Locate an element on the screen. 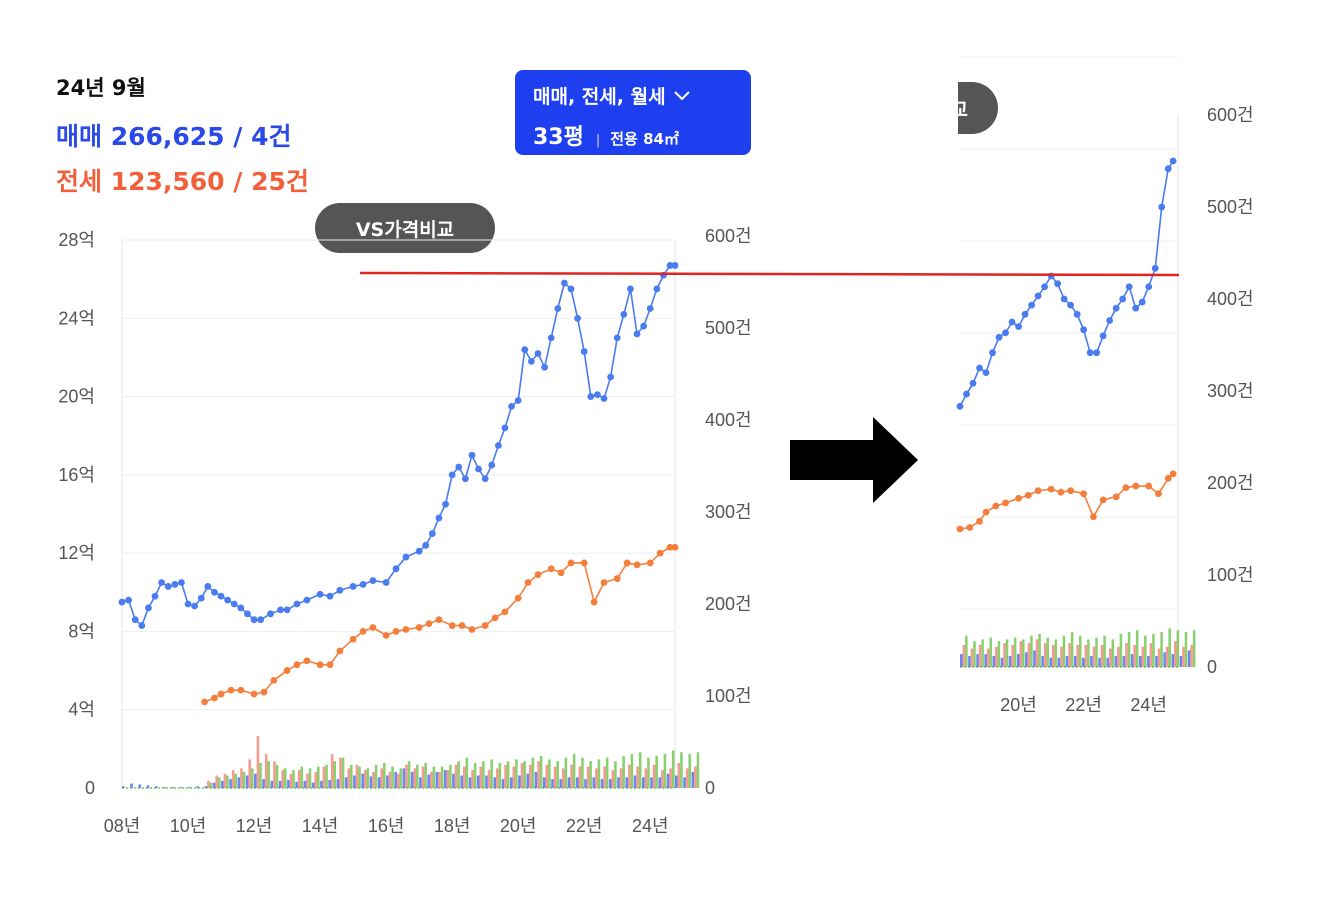 The height and width of the screenshot is (901, 1319). vs-compare-button: VS가격비교 is located at coordinates (405, 228).